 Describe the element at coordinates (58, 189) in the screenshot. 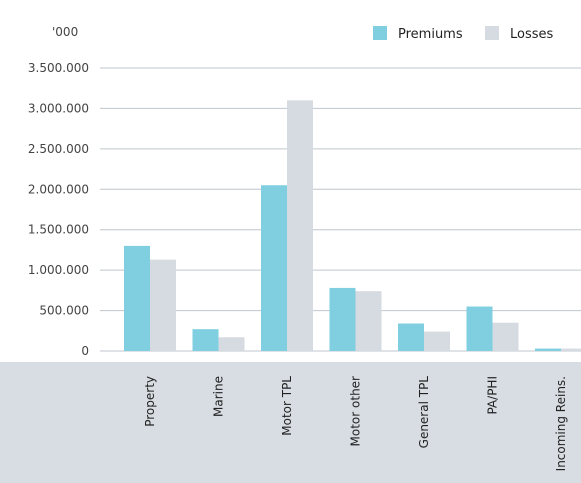

I see `y-tick-label: 2.000.000` at that location.